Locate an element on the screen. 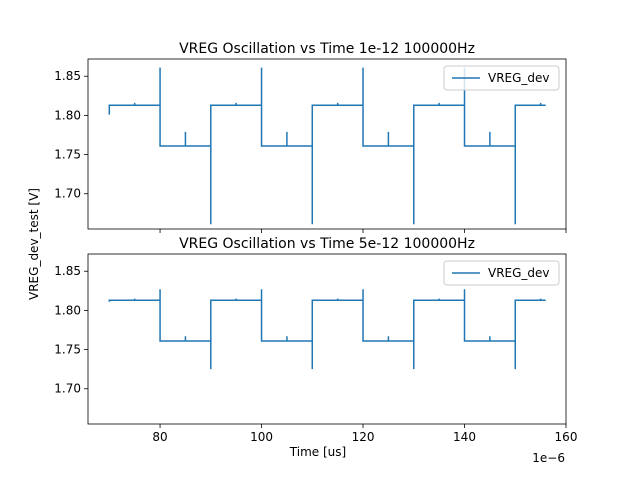  chart-title: VREG Oscillation vs Time 5e-12 100000Hz is located at coordinates (327, 244).